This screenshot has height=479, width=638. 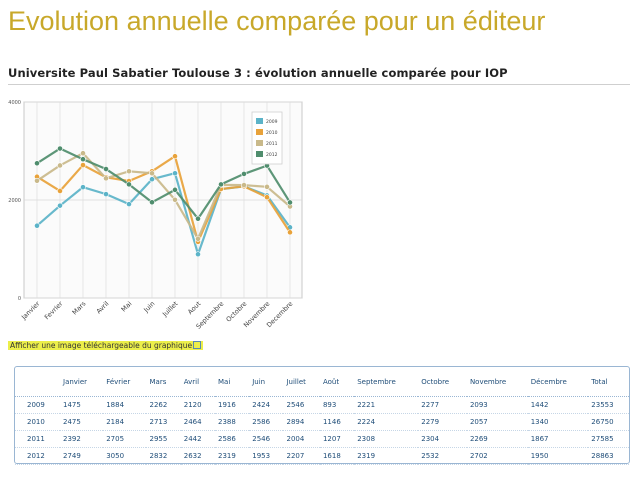 What do you see at coordinates (301, 439) in the screenshot?
I see `table-cell: 2004` at bounding box center [301, 439].